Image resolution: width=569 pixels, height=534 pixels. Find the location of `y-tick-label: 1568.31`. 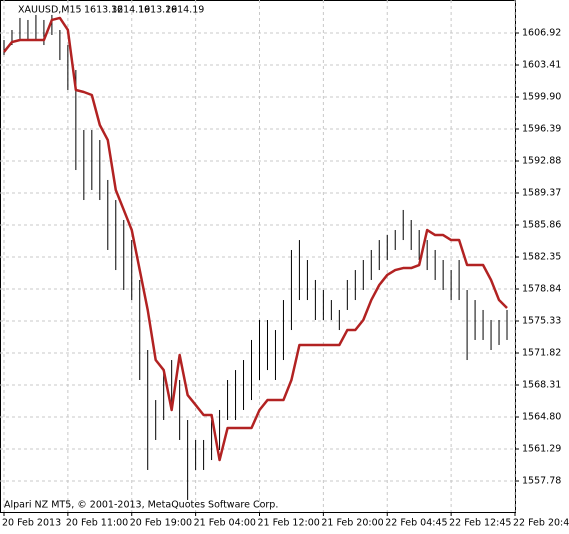

y-tick-label: 1568.31 is located at coordinates (541, 385).